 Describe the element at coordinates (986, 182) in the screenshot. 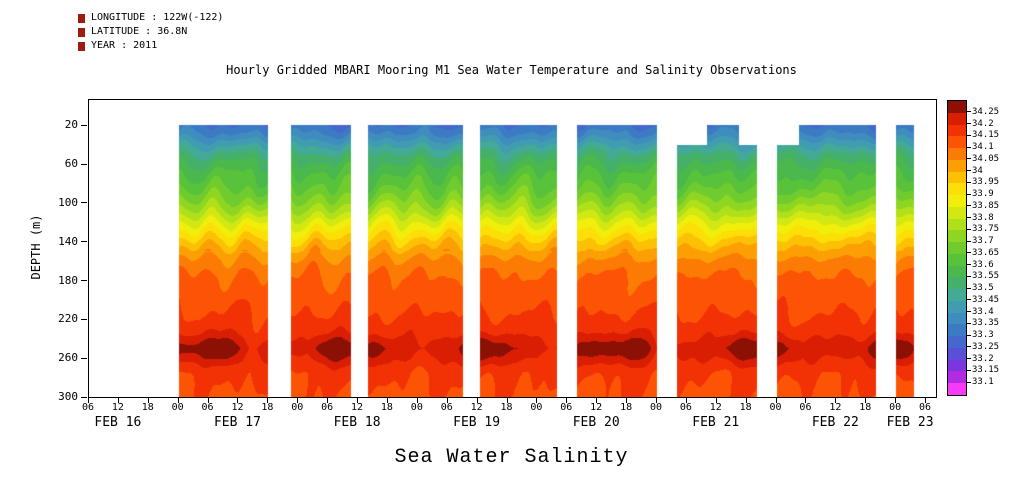

I see `colorbar-tick-label: 33.95` at that location.